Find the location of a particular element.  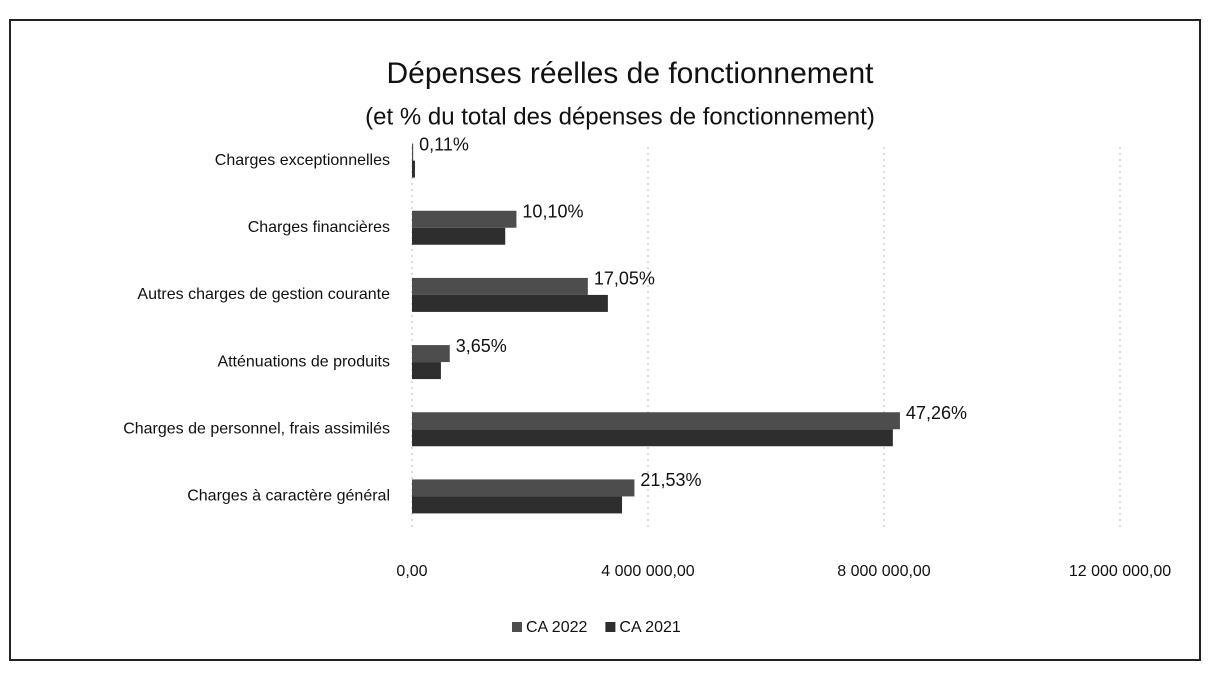

y-tick-label: Atténuations de produits is located at coordinates (303, 361).